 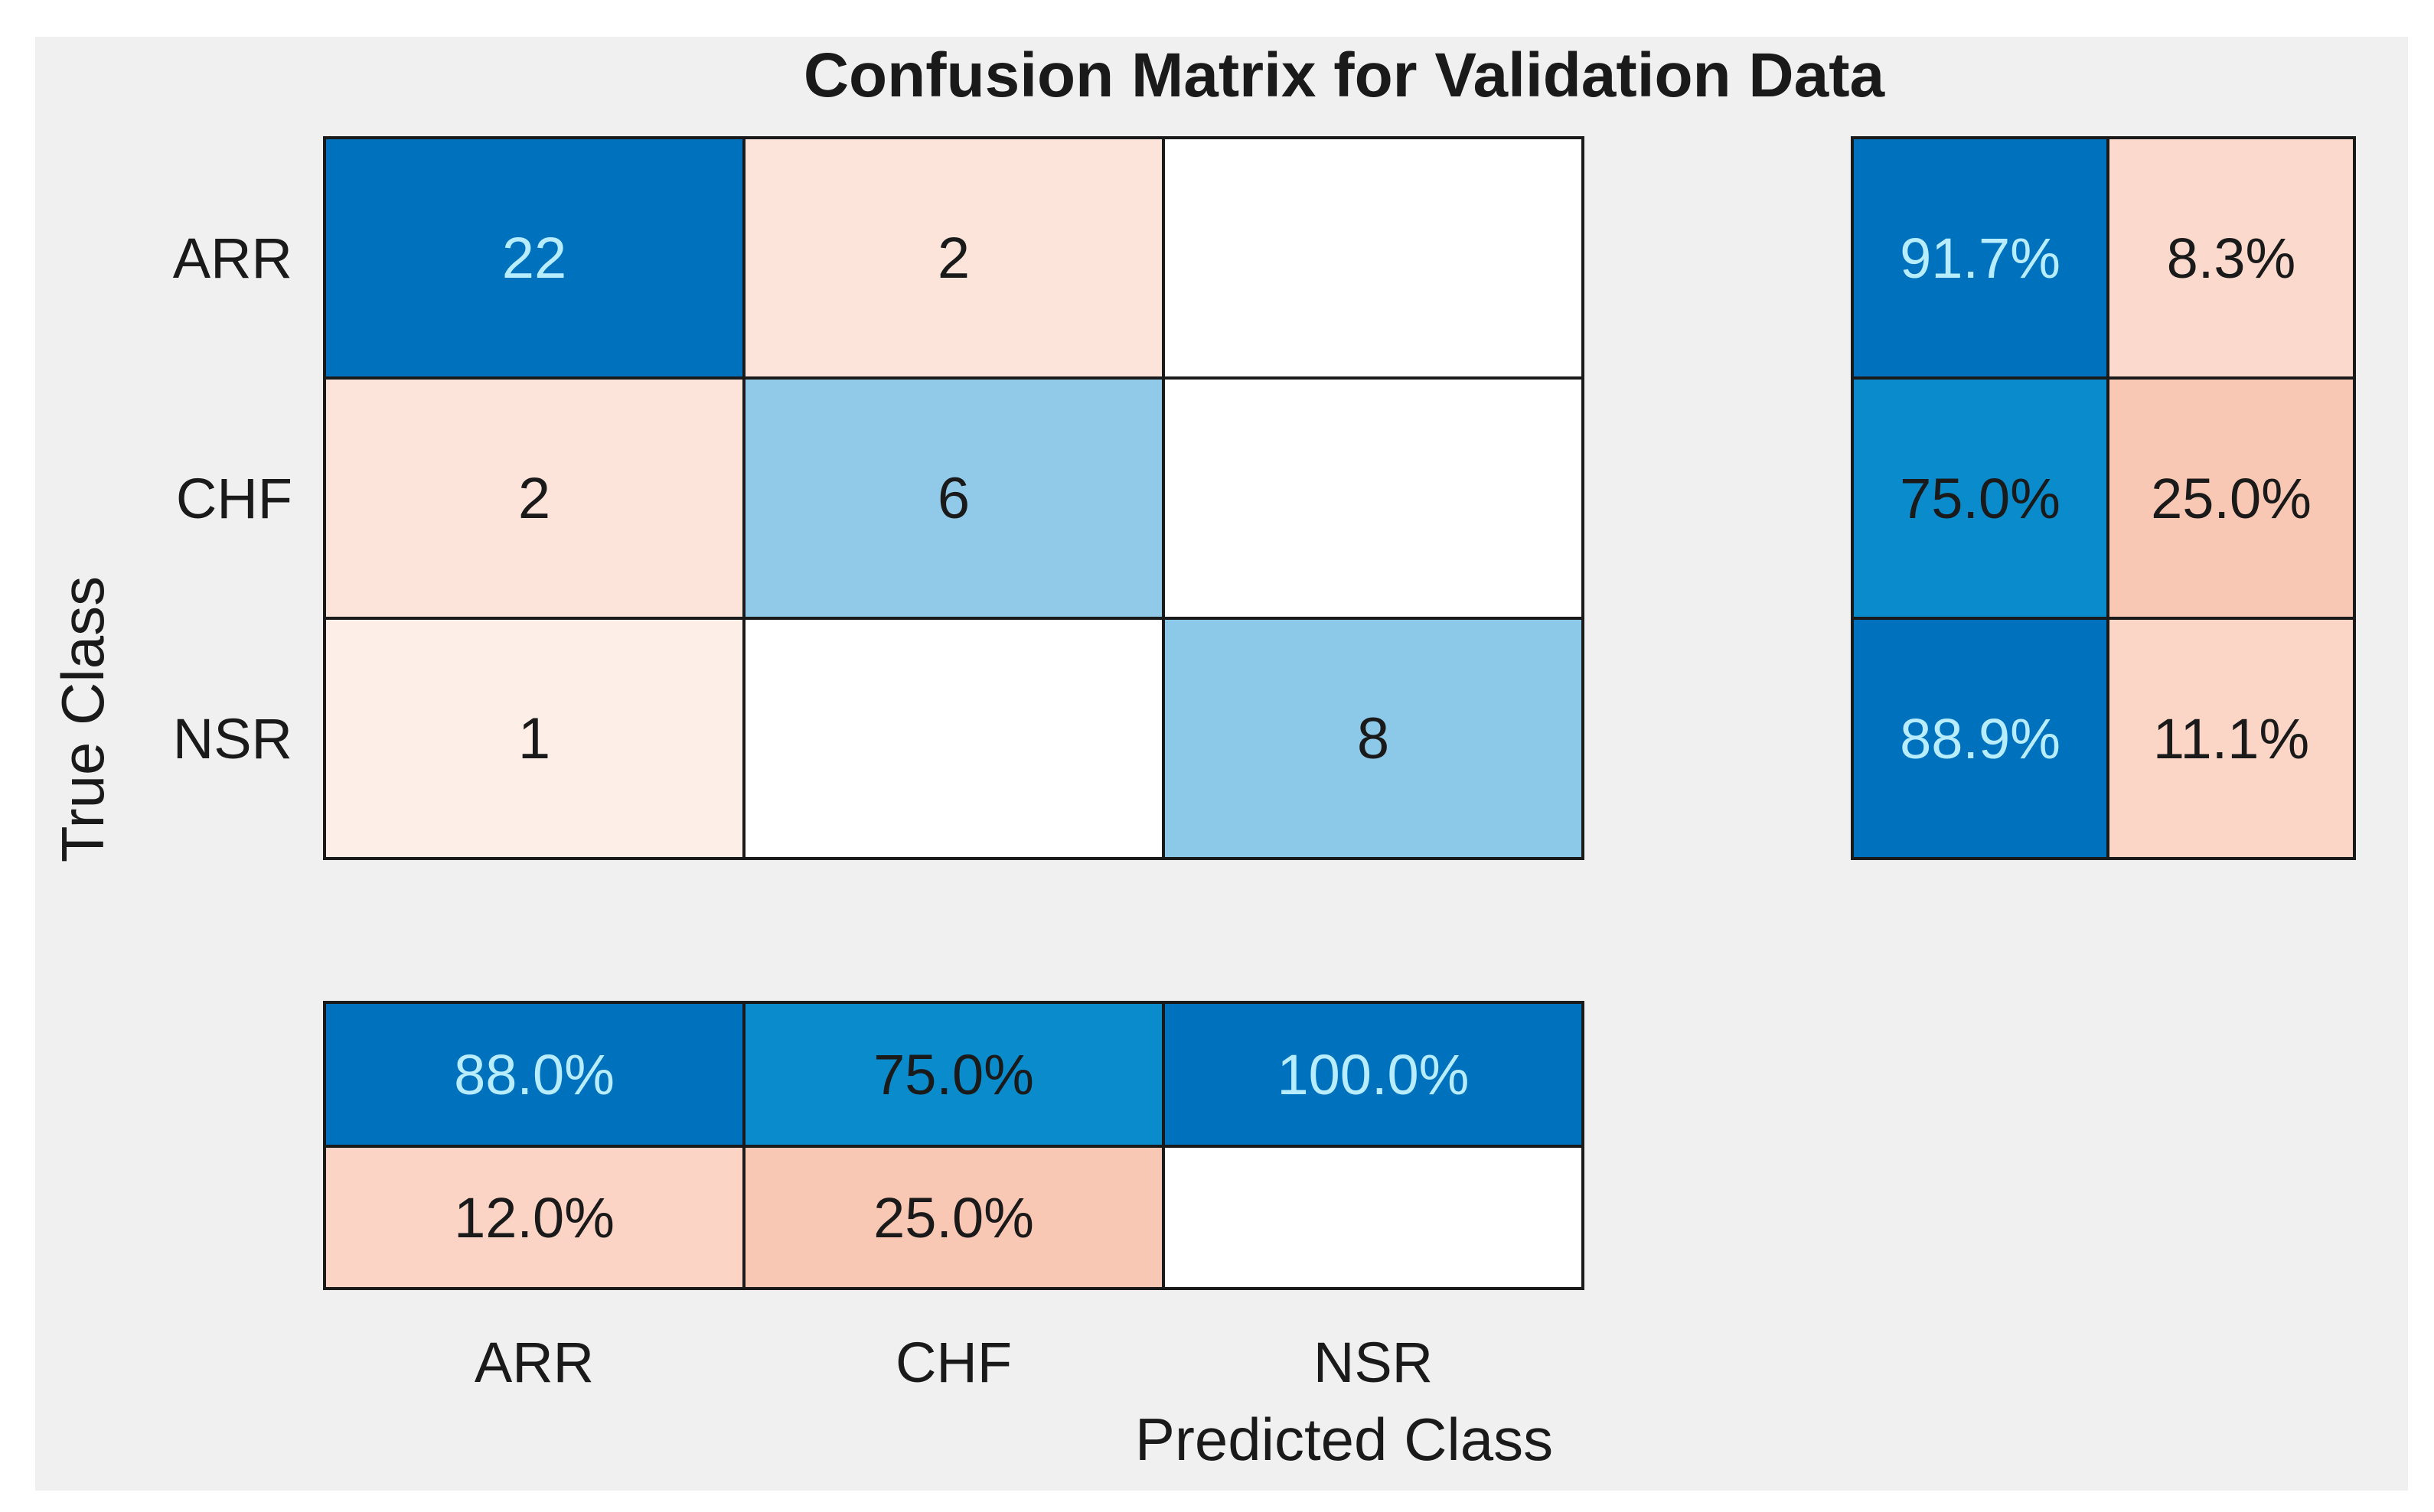 I want to click on column-summary-grid: 88.0% 12.0% 75.0% 25.0% 100.0%, so click(x=953, y=1145).